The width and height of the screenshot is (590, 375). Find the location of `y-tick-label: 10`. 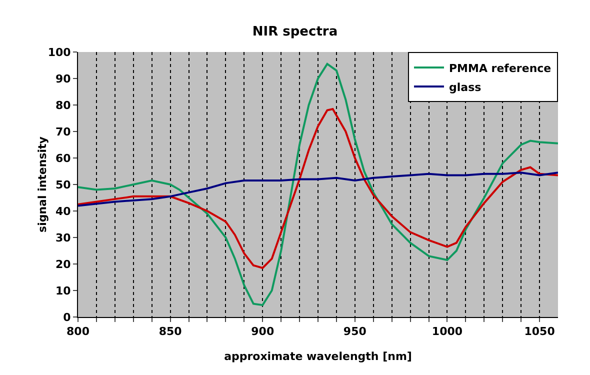

y-tick-label: 10 is located at coordinates (63, 291).